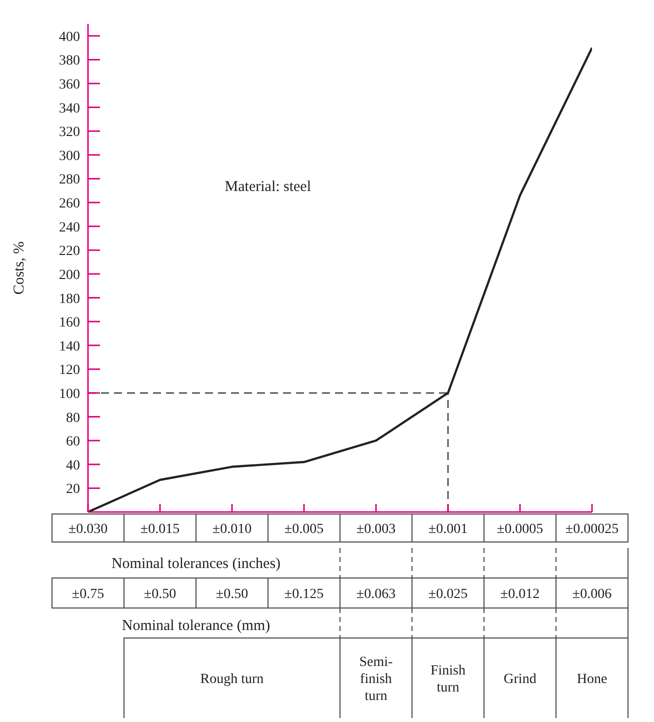  What do you see at coordinates (376, 594) in the screenshot?
I see `text: ±0.063` at bounding box center [376, 594].